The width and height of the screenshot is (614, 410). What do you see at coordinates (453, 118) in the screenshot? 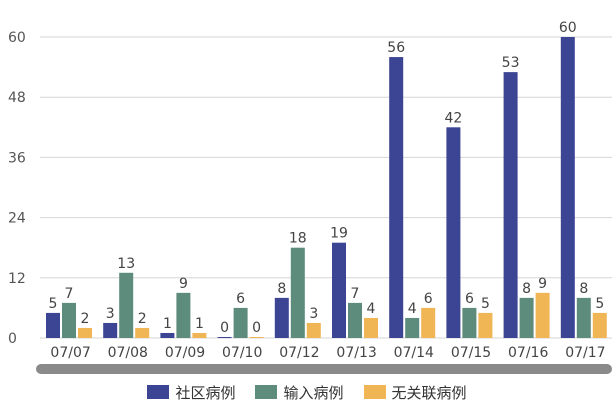
I see `data-label: 42` at bounding box center [453, 118].